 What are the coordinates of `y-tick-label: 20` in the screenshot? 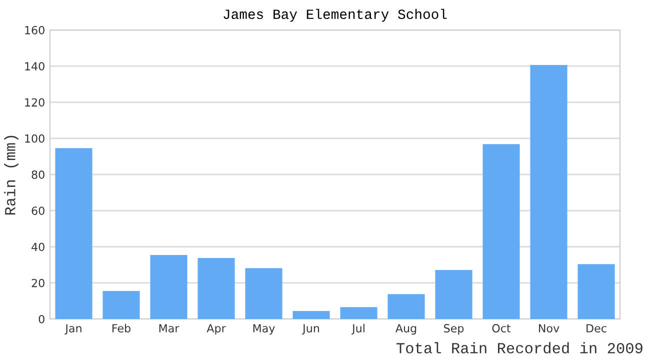 It's located at (38, 283).